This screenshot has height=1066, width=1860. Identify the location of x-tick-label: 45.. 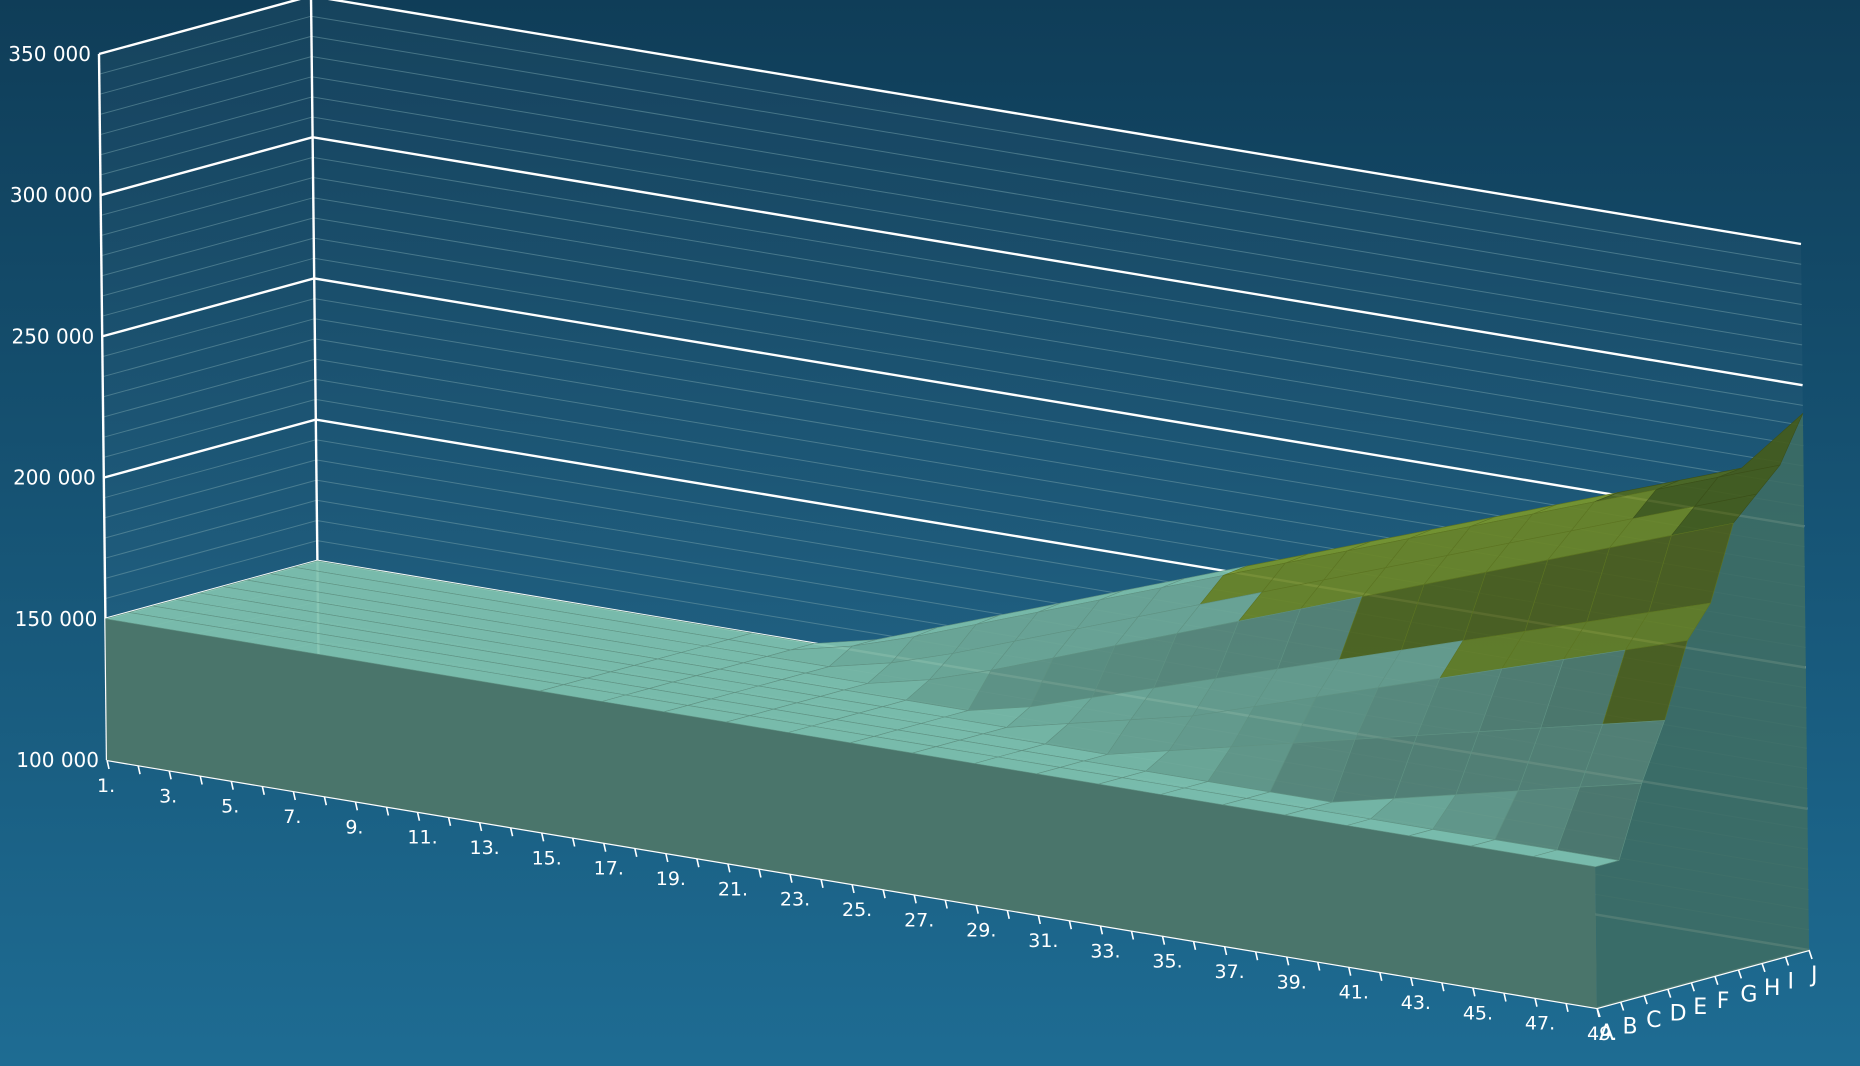
(1478, 1013).